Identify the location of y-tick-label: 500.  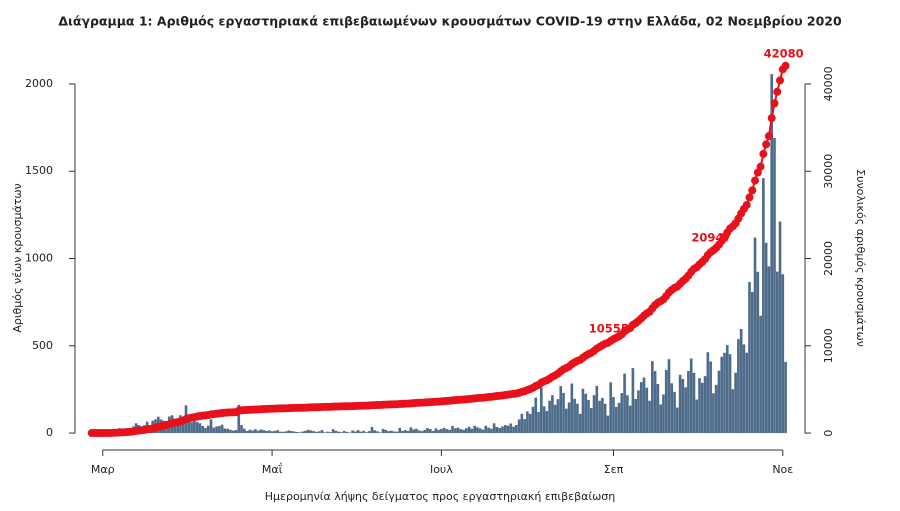
(42, 345).